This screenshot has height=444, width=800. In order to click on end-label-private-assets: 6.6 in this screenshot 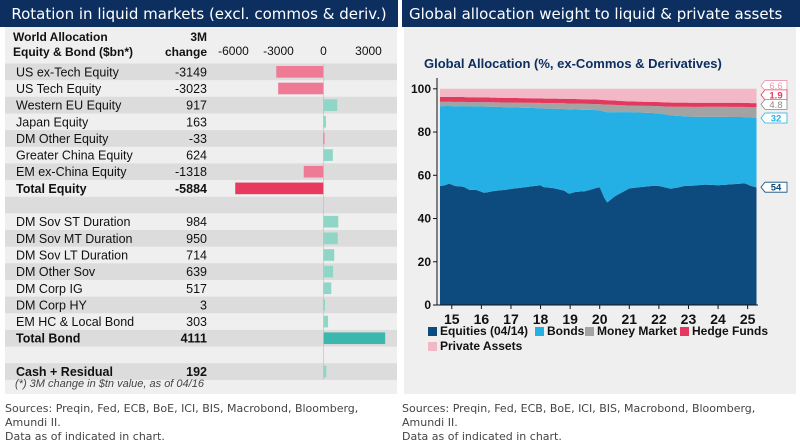, I will do `click(775, 86)`.